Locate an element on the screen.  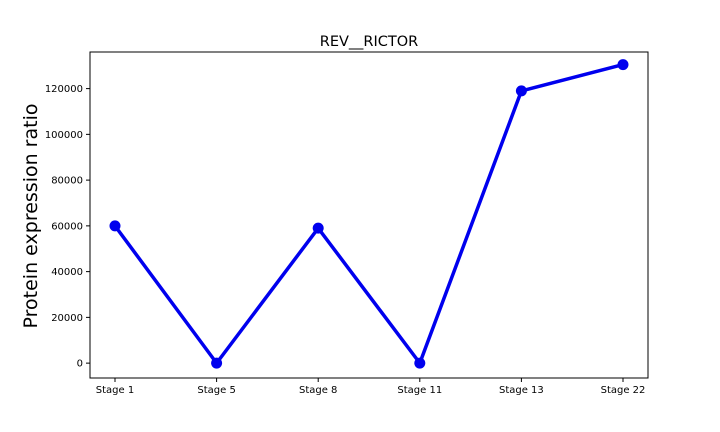
x-tick-label: Stage 5 is located at coordinates (216, 390).